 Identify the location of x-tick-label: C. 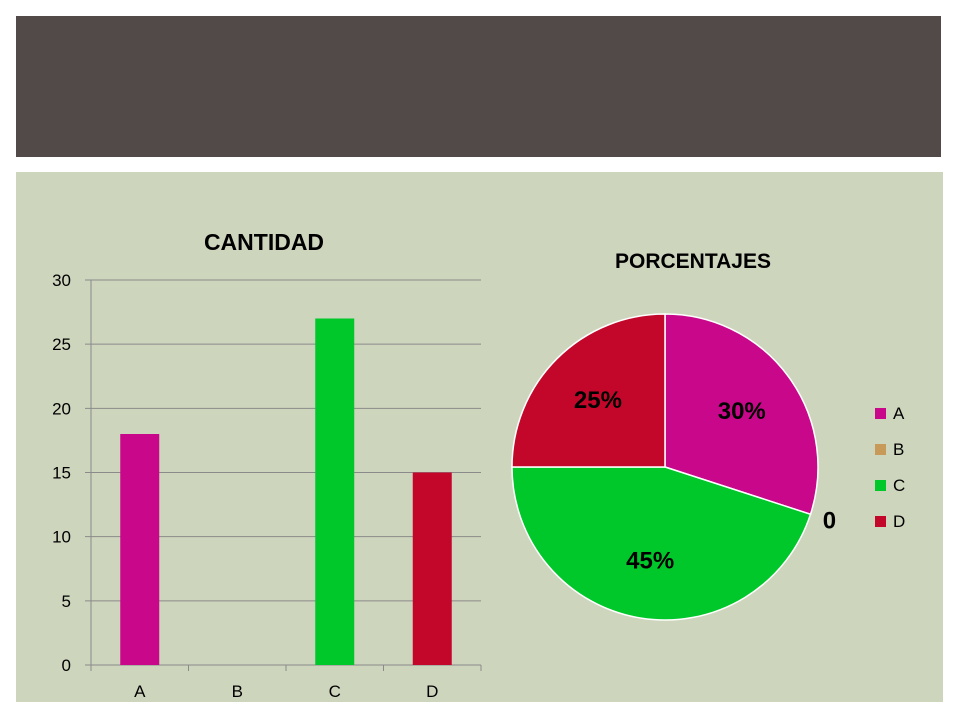
(335, 691).